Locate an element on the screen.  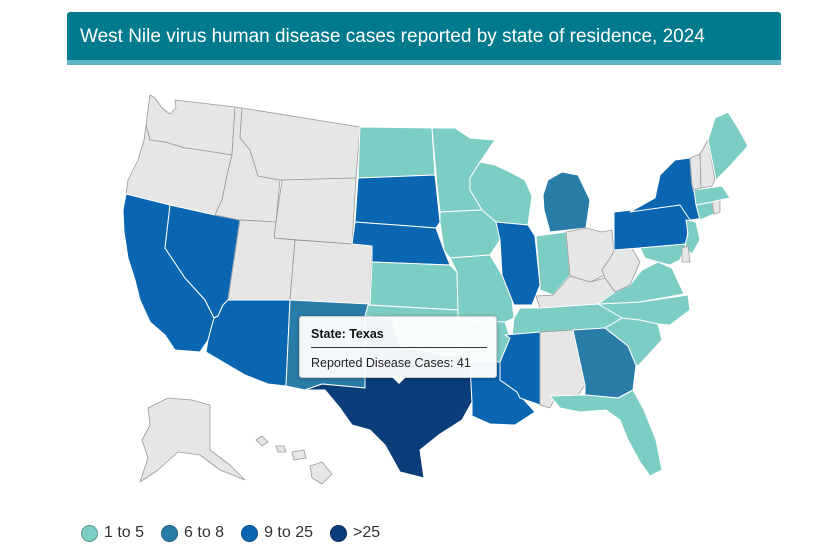
legend-item-1-to-5: 1 to 5 is located at coordinates (112, 533).